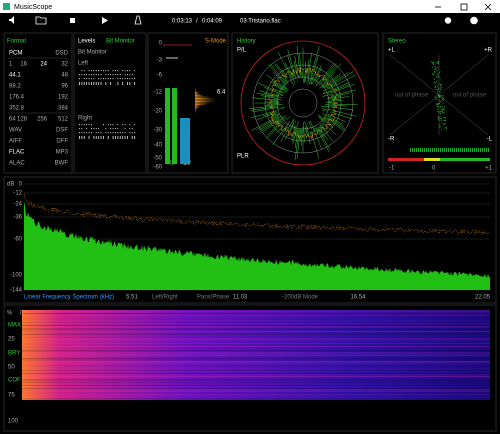 The width and height of the screenshot is (500, 434). Describe the element at coordinates (17, 98) in the screenshot. I see `format-option: 176.4` at that location.